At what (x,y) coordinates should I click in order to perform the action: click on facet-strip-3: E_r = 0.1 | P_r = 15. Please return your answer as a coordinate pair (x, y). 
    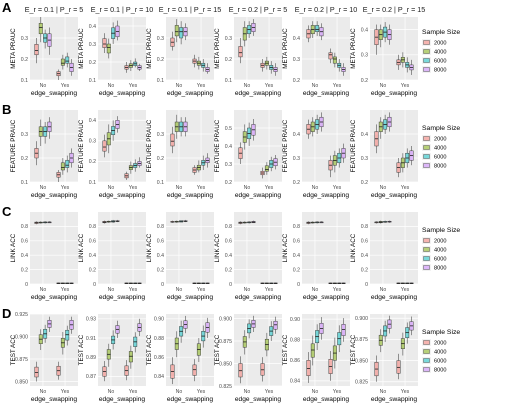
    Looking at the image, I should click on (190, 9).